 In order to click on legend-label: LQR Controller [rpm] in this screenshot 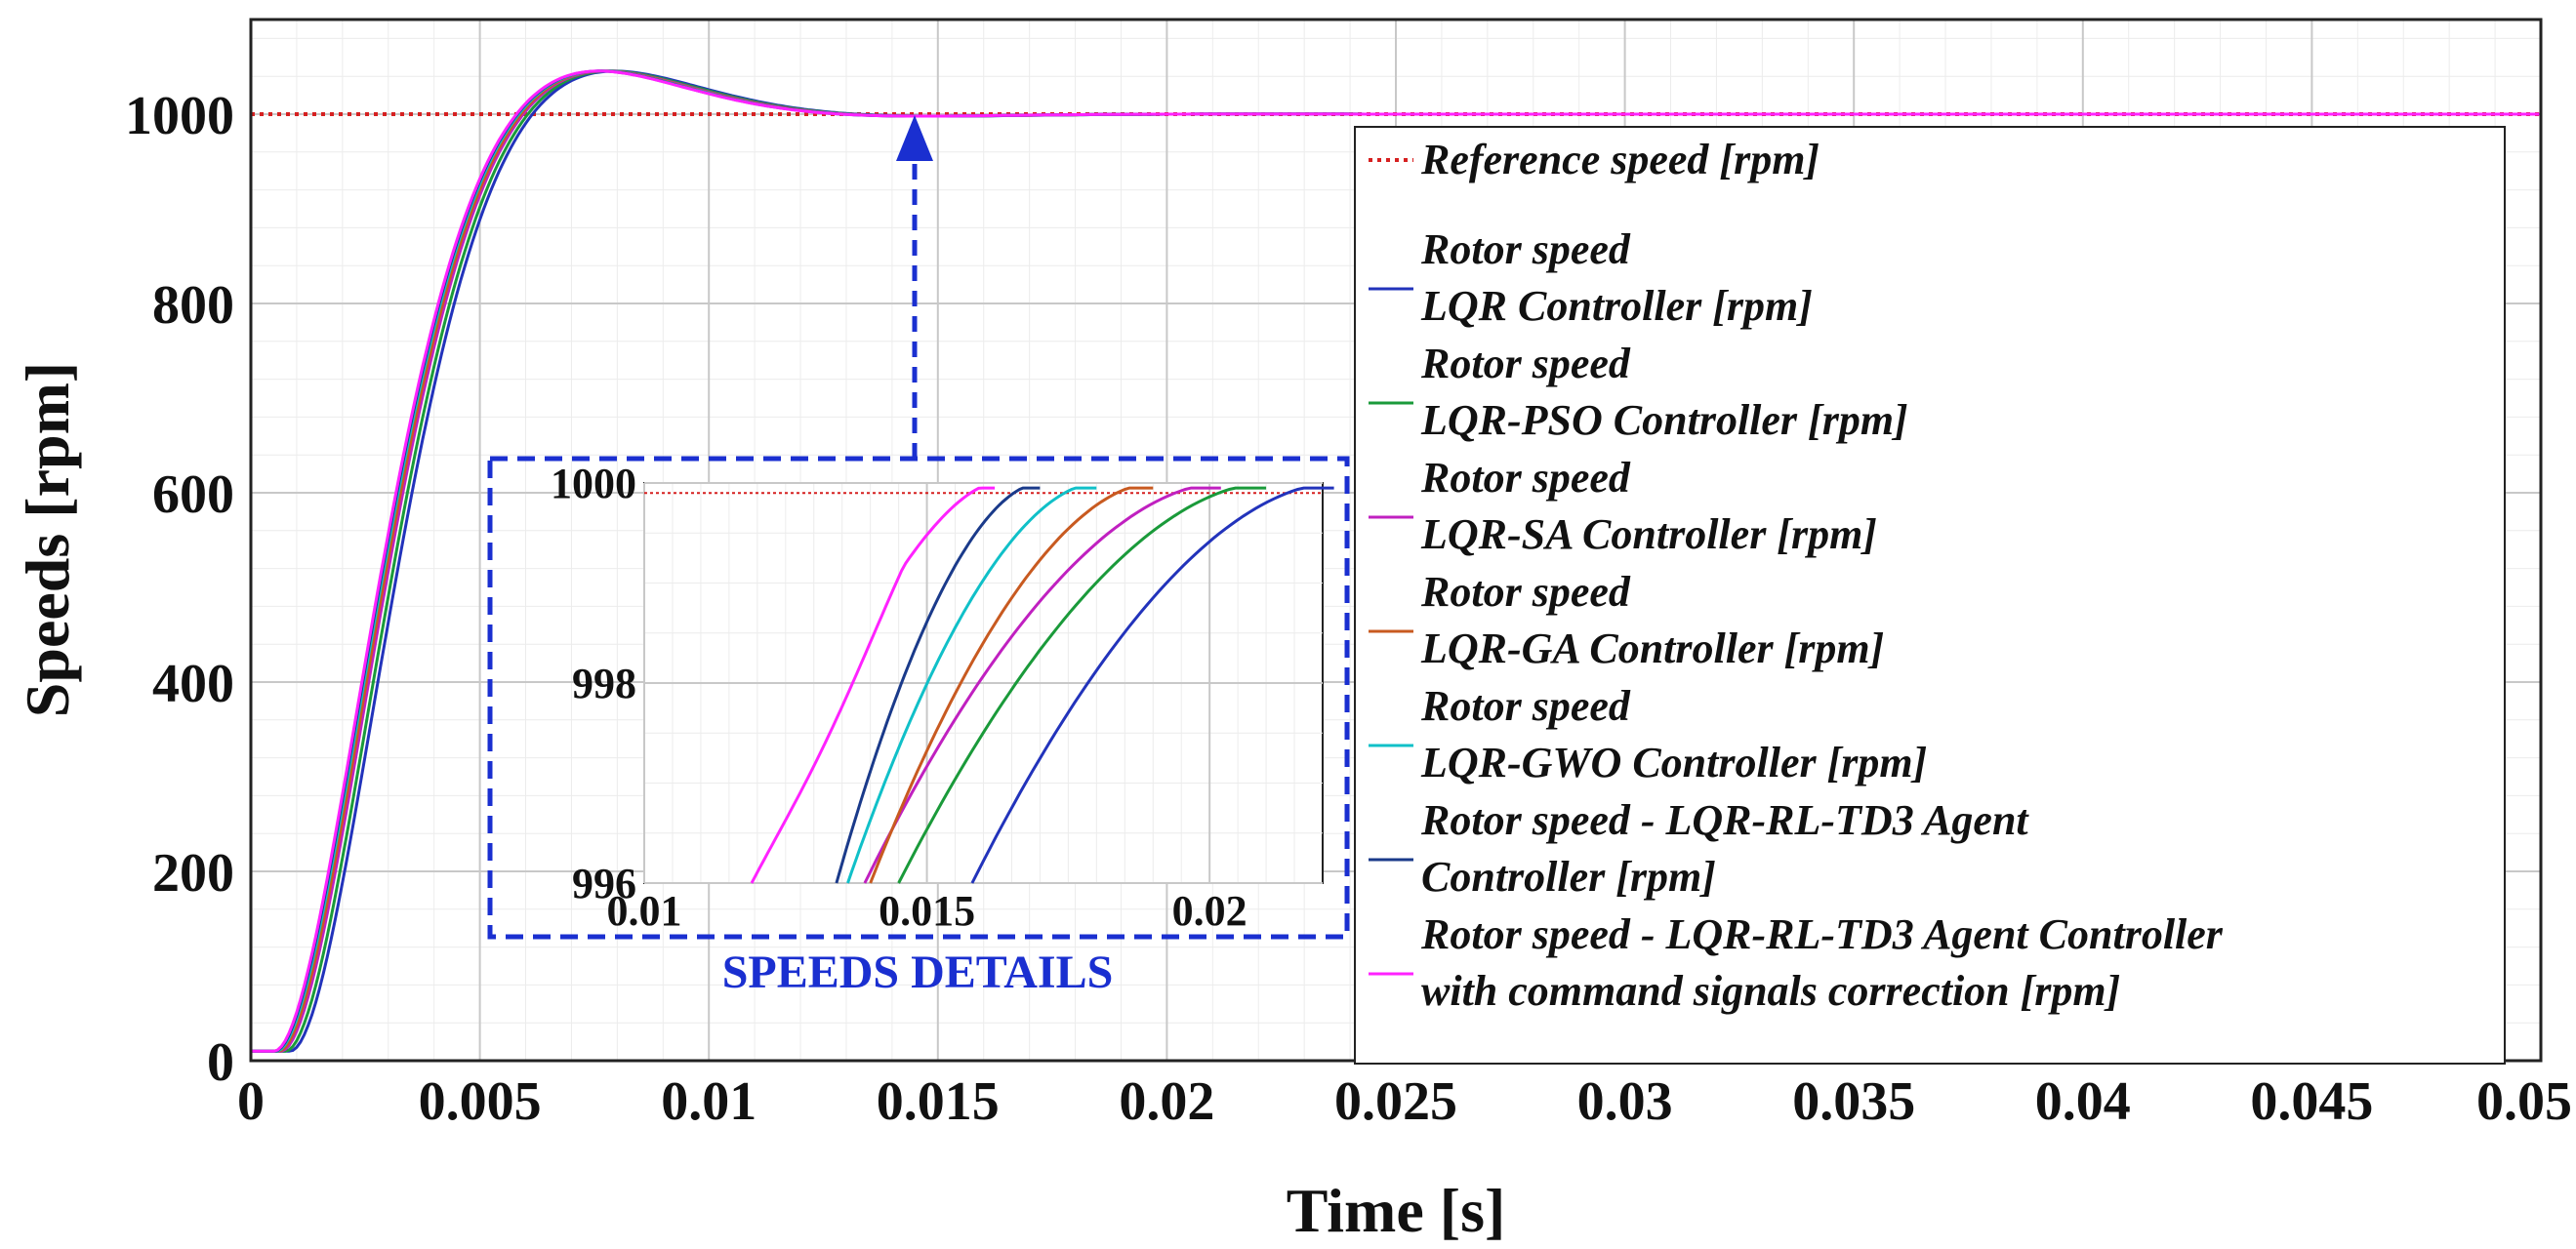, I will do `click(1616, 306)`.